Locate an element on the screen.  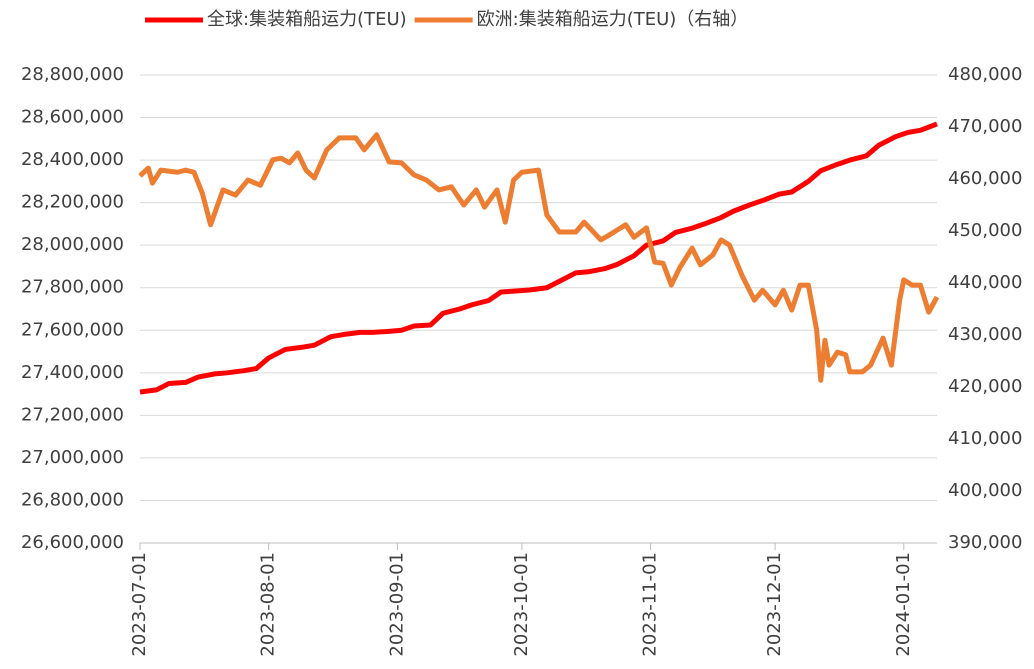
y2-tick-label: 390,000 is located at coordinates (985, 542).